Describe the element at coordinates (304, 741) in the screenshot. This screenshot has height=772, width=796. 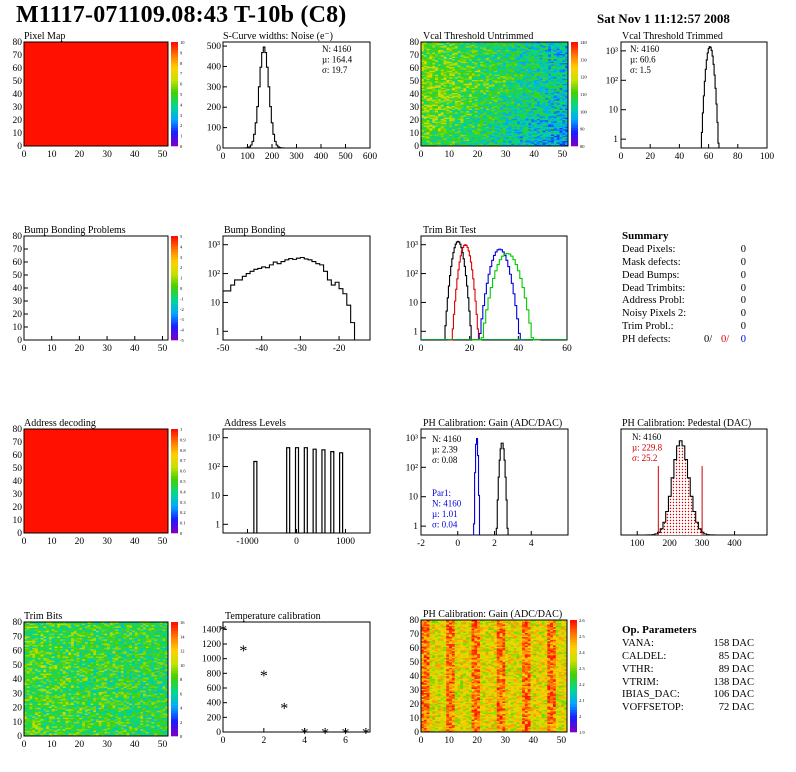
I see `temperature-xtick-label: 4` at that location.